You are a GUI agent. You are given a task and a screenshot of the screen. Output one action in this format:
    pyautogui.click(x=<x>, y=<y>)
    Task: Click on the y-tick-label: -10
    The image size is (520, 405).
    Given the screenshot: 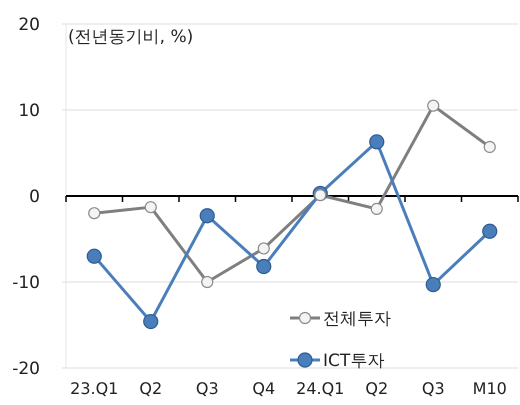 What is the action you would take?
    pyautogui.click(x=26, y=283)
    